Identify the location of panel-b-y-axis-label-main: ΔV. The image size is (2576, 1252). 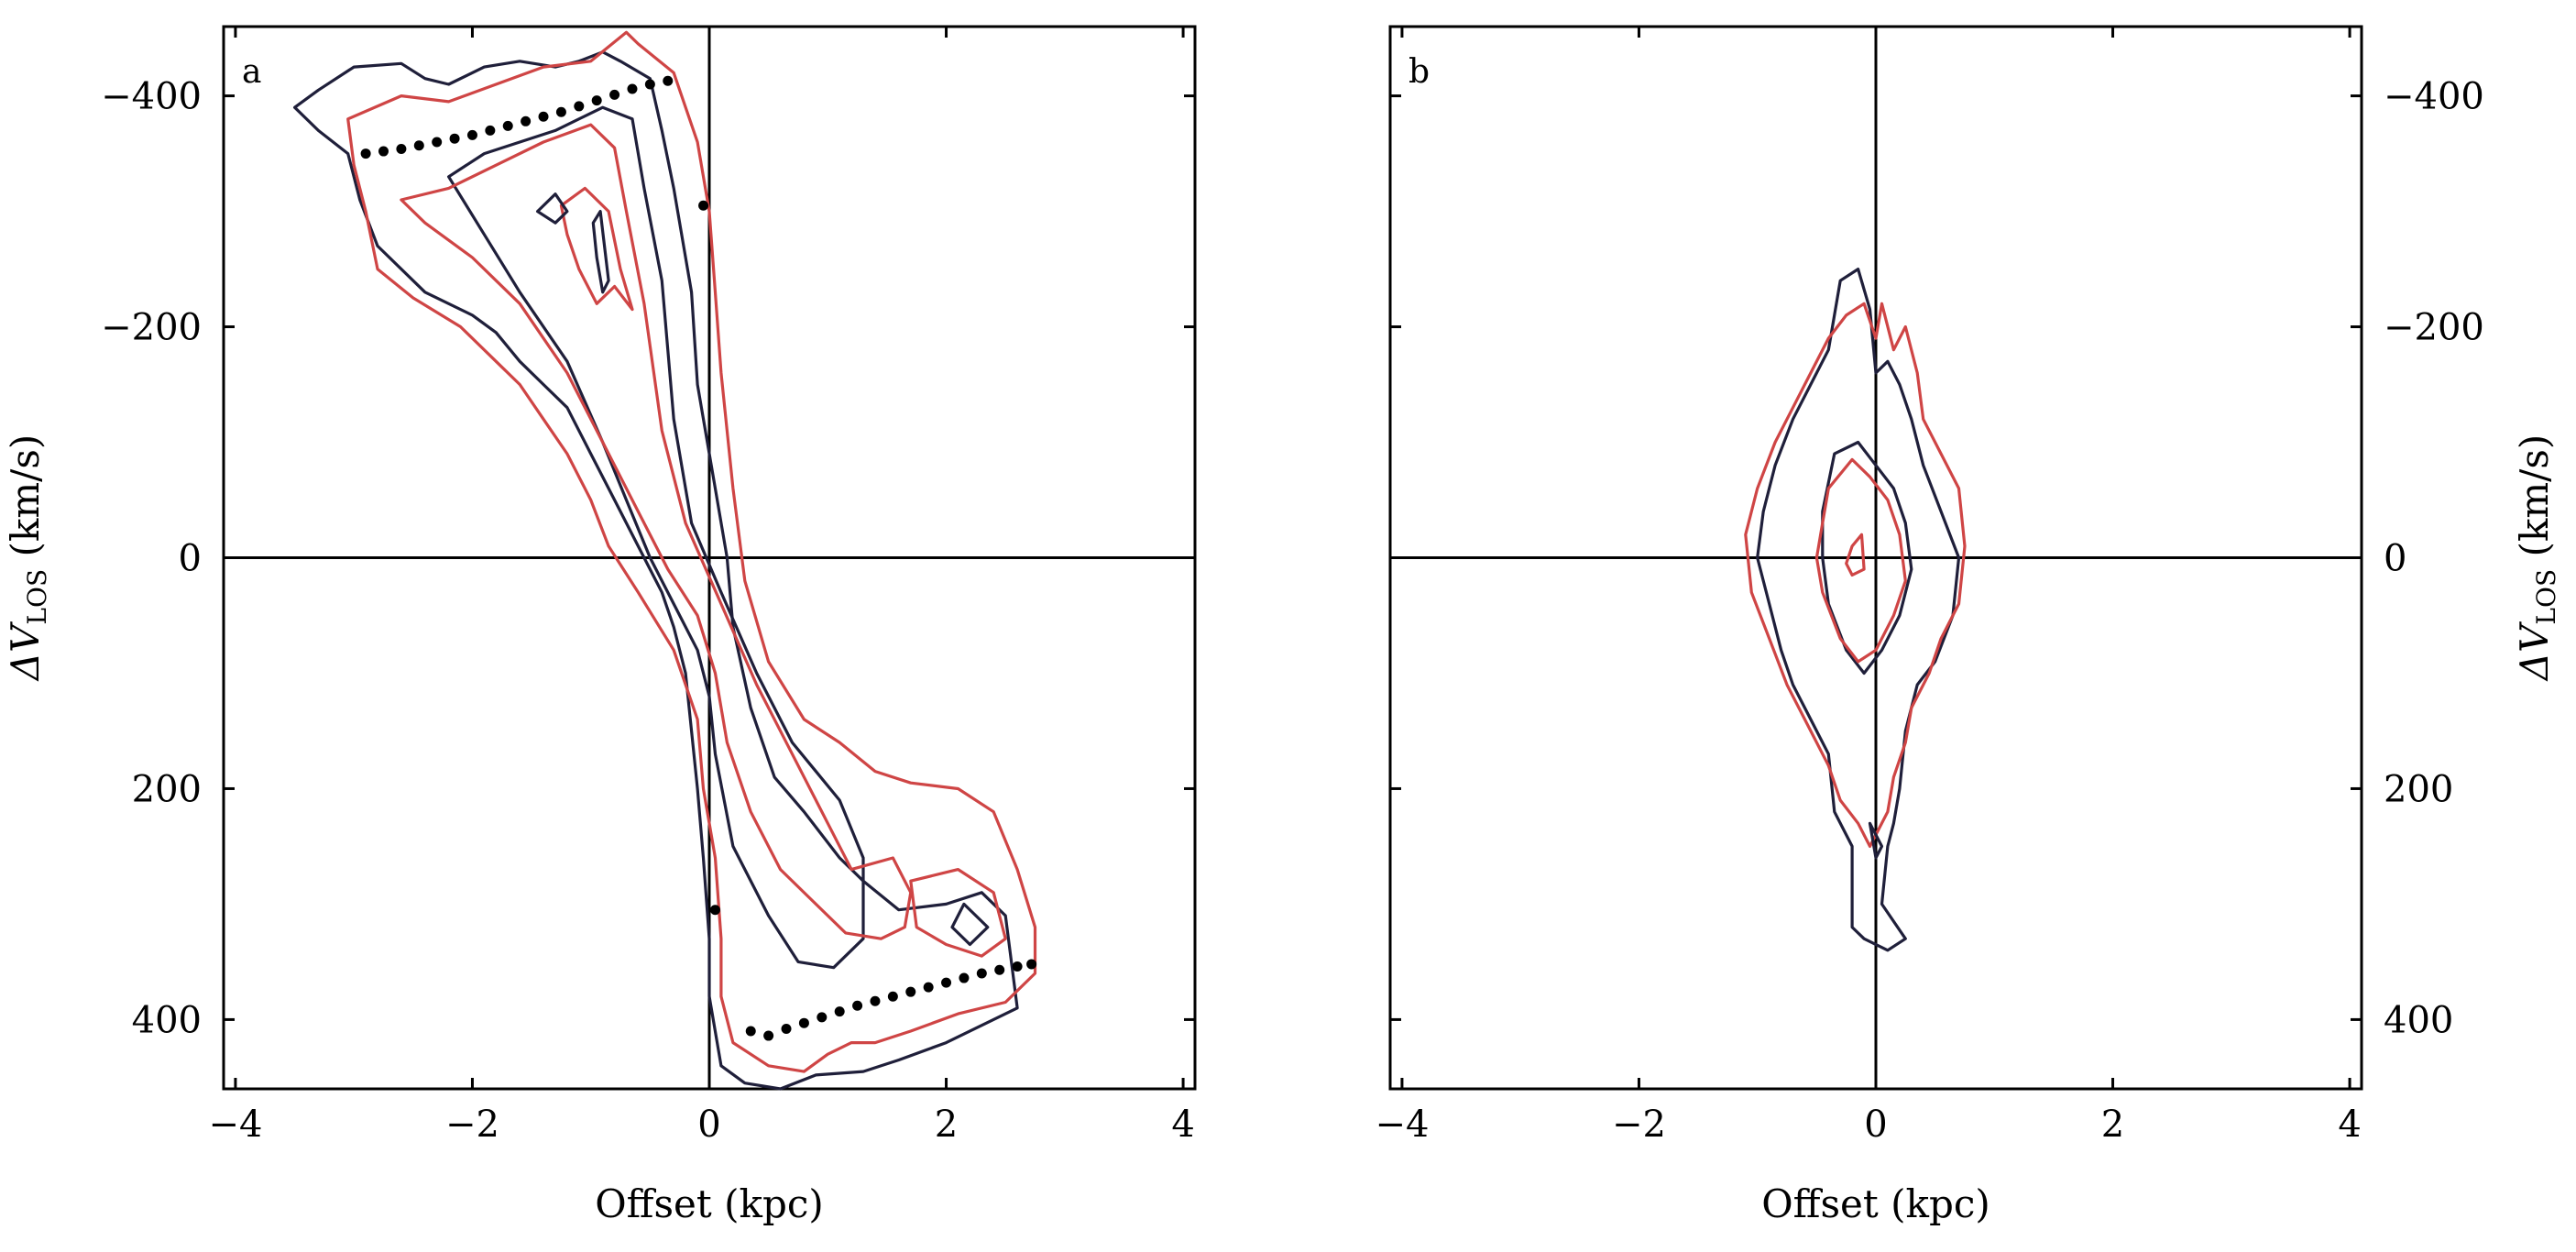
(2534, 651).